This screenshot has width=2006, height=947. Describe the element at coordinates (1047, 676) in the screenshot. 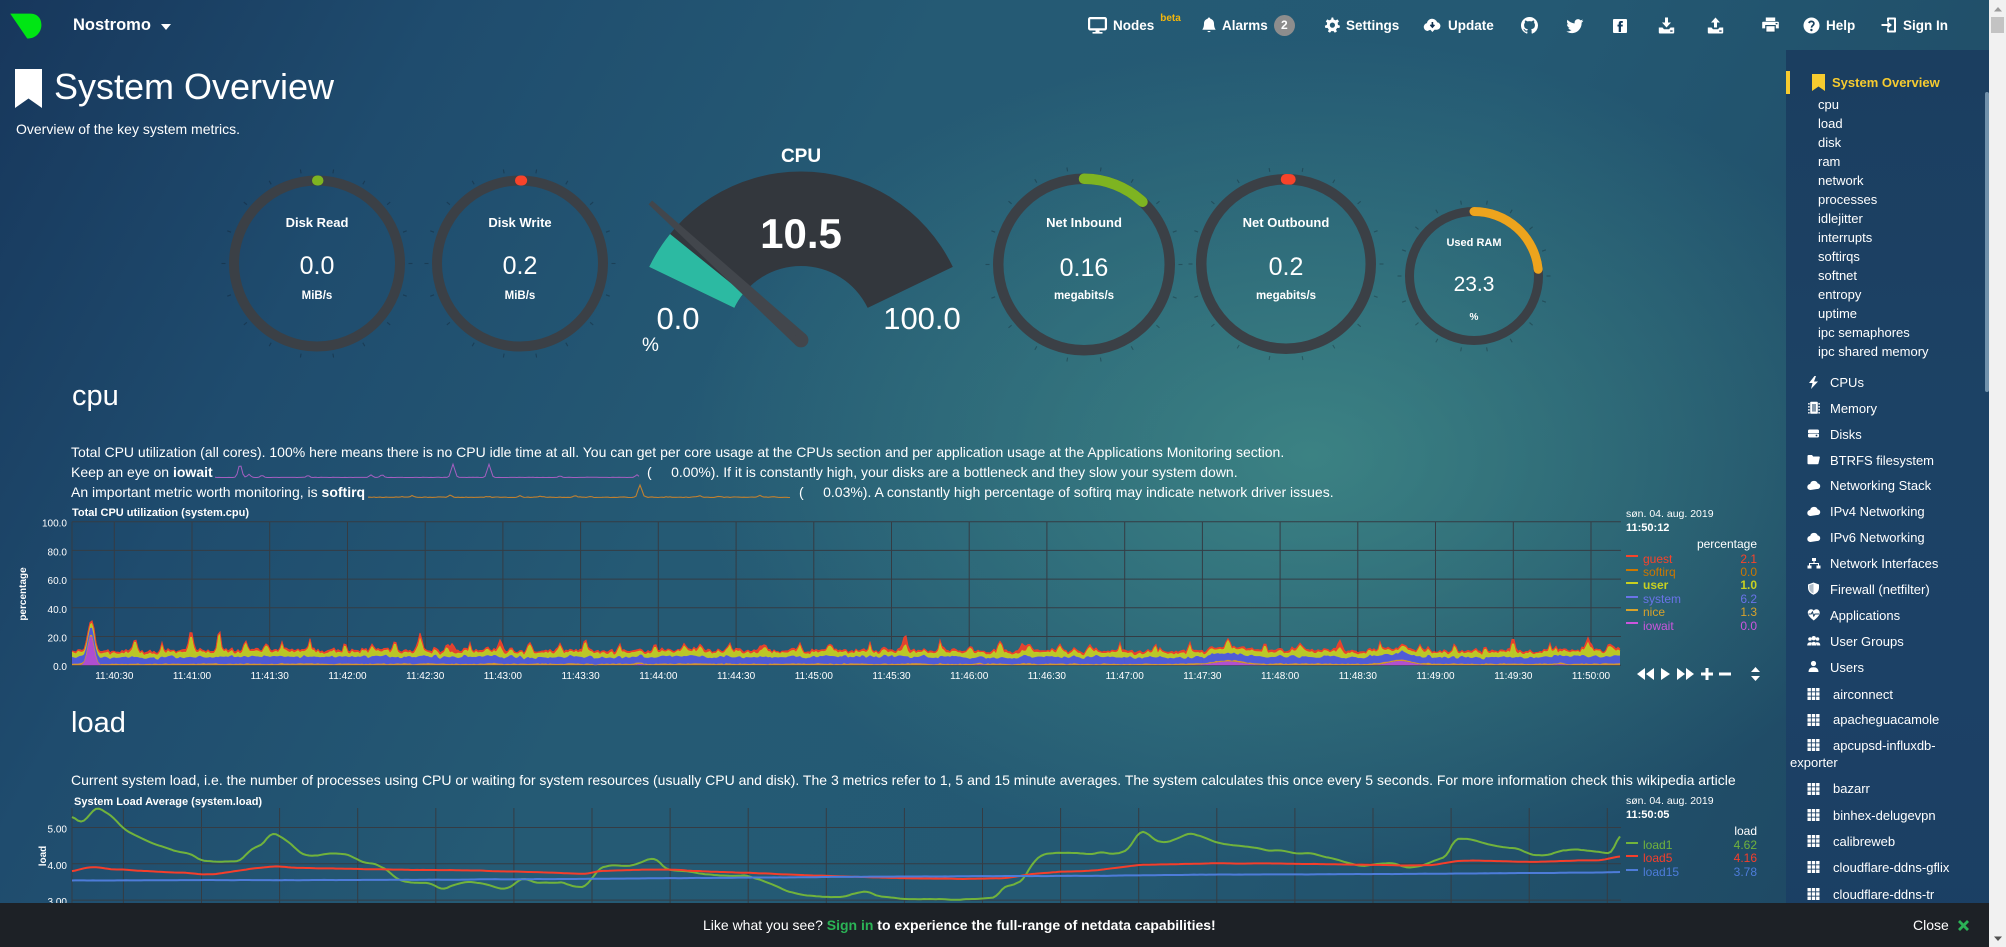

I see `svg-text: 11:46:30` at that location.